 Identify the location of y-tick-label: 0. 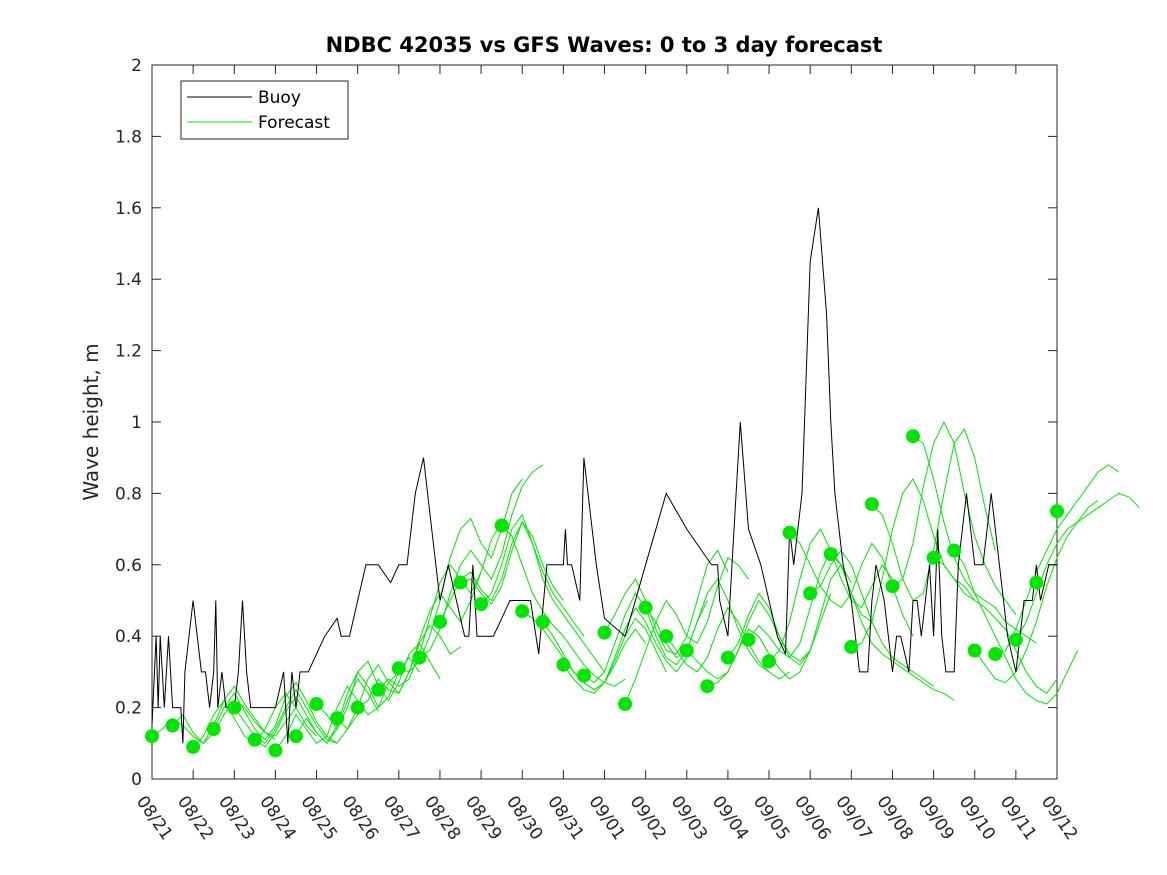
(136, 780).